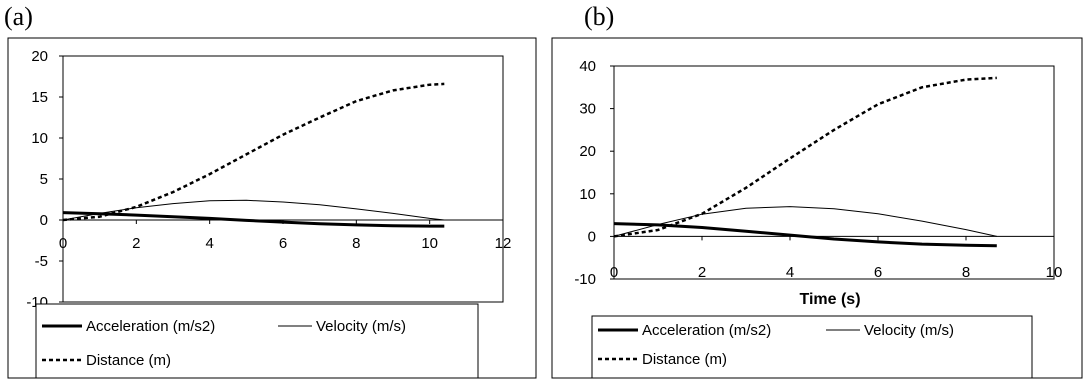  What do you see at coordinates (706, 330) in the screenshot?
I see `chart-b-legend-label-acceleration: Acceleration (m/s2)` at bounding box center [706, 330].